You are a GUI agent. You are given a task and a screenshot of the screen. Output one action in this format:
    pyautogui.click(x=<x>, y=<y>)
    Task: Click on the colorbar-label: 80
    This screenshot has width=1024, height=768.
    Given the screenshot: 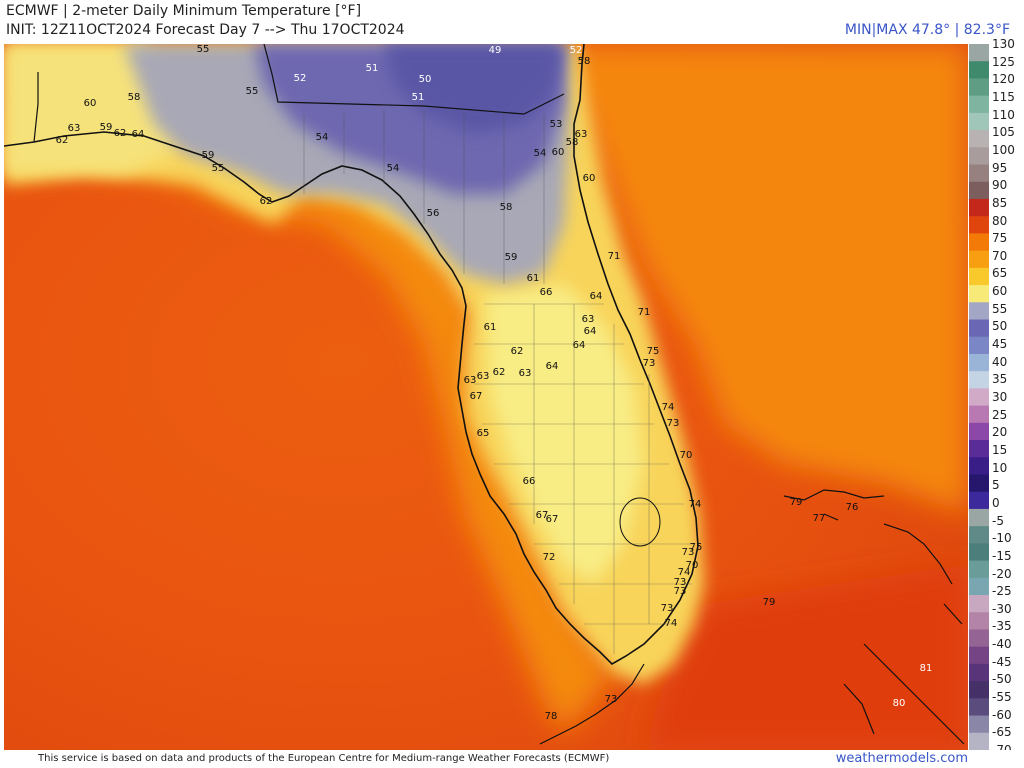 What is the action you would take?
    pyautogui.click(x=1000, y=220)
    